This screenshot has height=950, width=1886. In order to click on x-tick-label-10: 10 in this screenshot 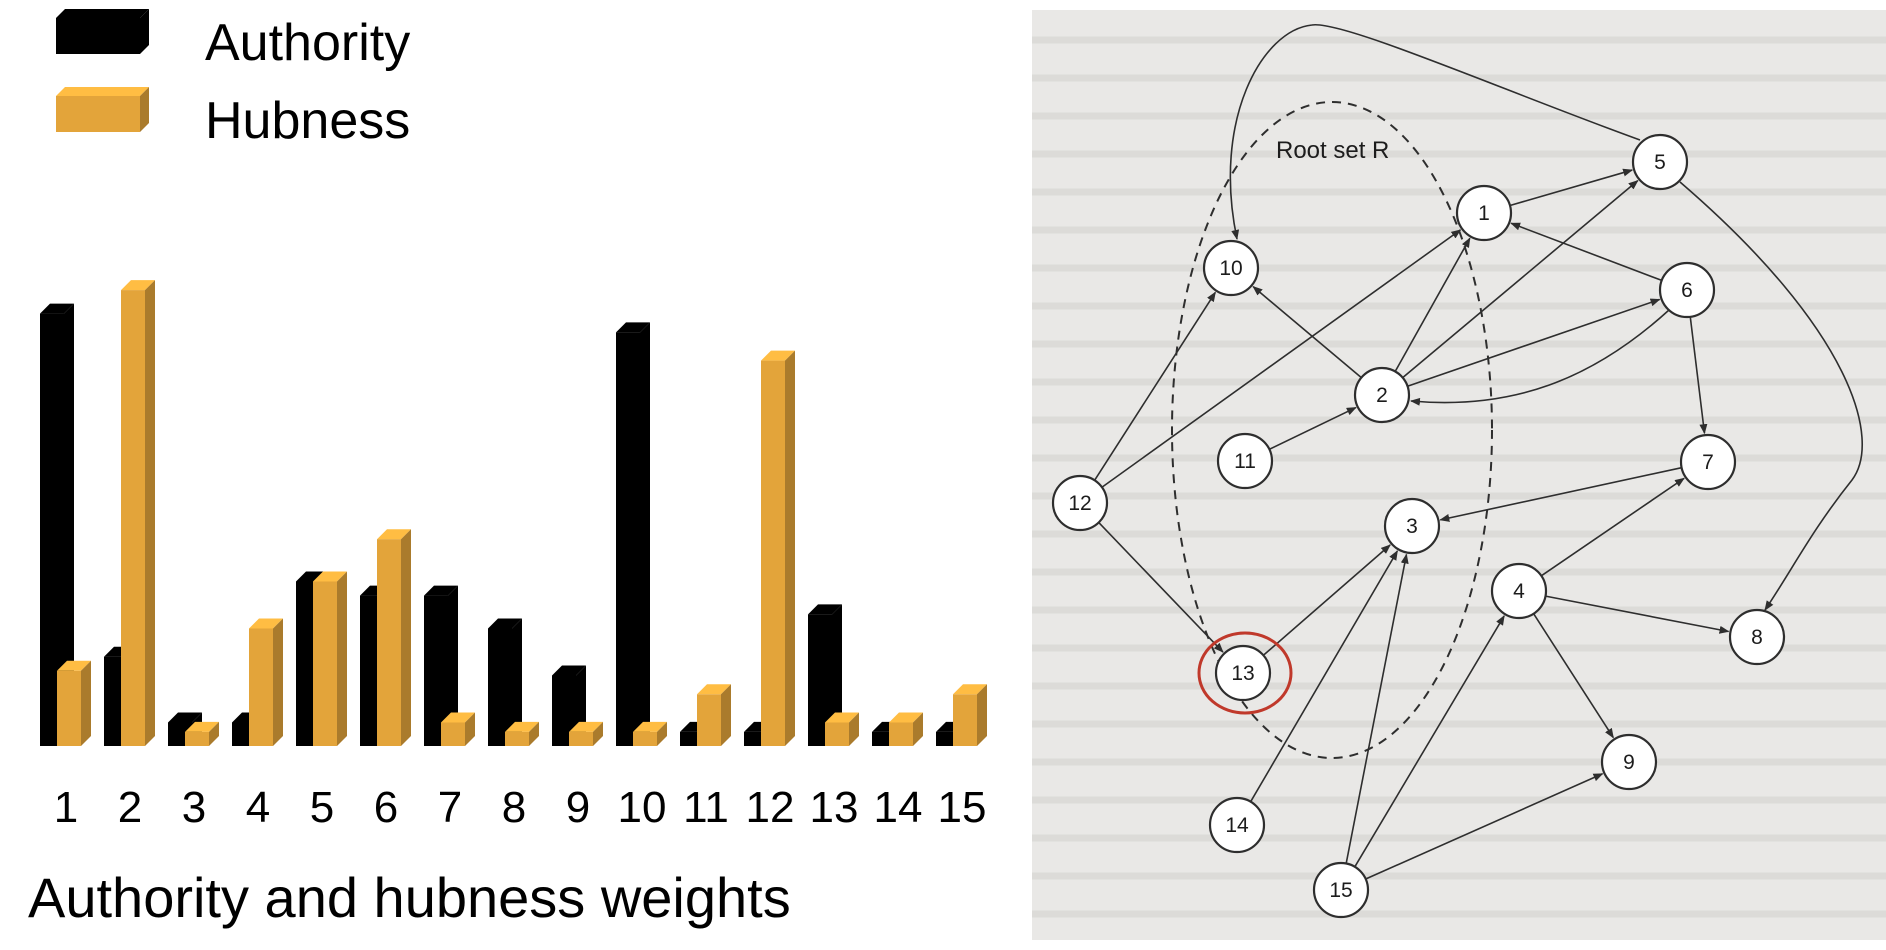, I will do `click(642, 807)`.